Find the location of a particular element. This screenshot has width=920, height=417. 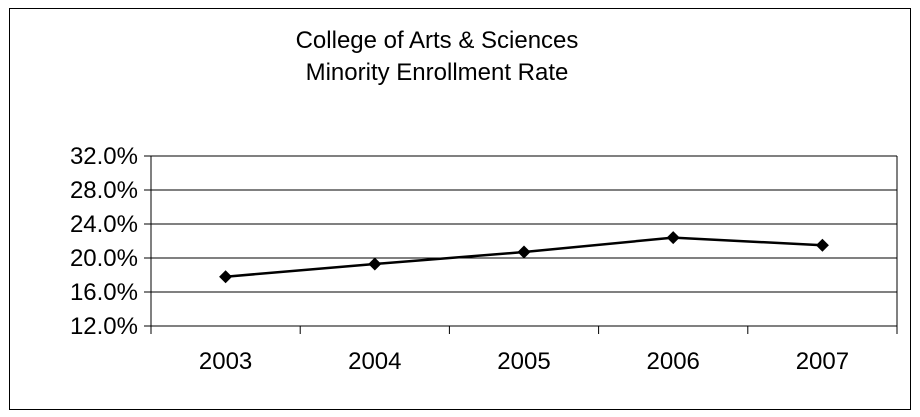

x-tick-label: 2007 is located at coordinates (822, 361).